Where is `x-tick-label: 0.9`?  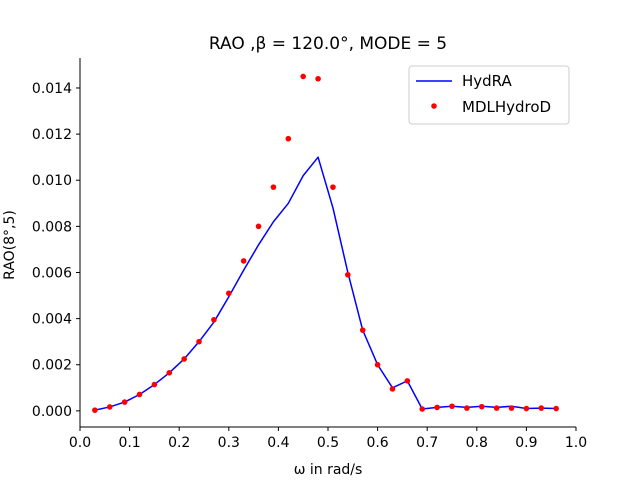
x-tick-label: 0.9 is located at coordinates (526, 443).